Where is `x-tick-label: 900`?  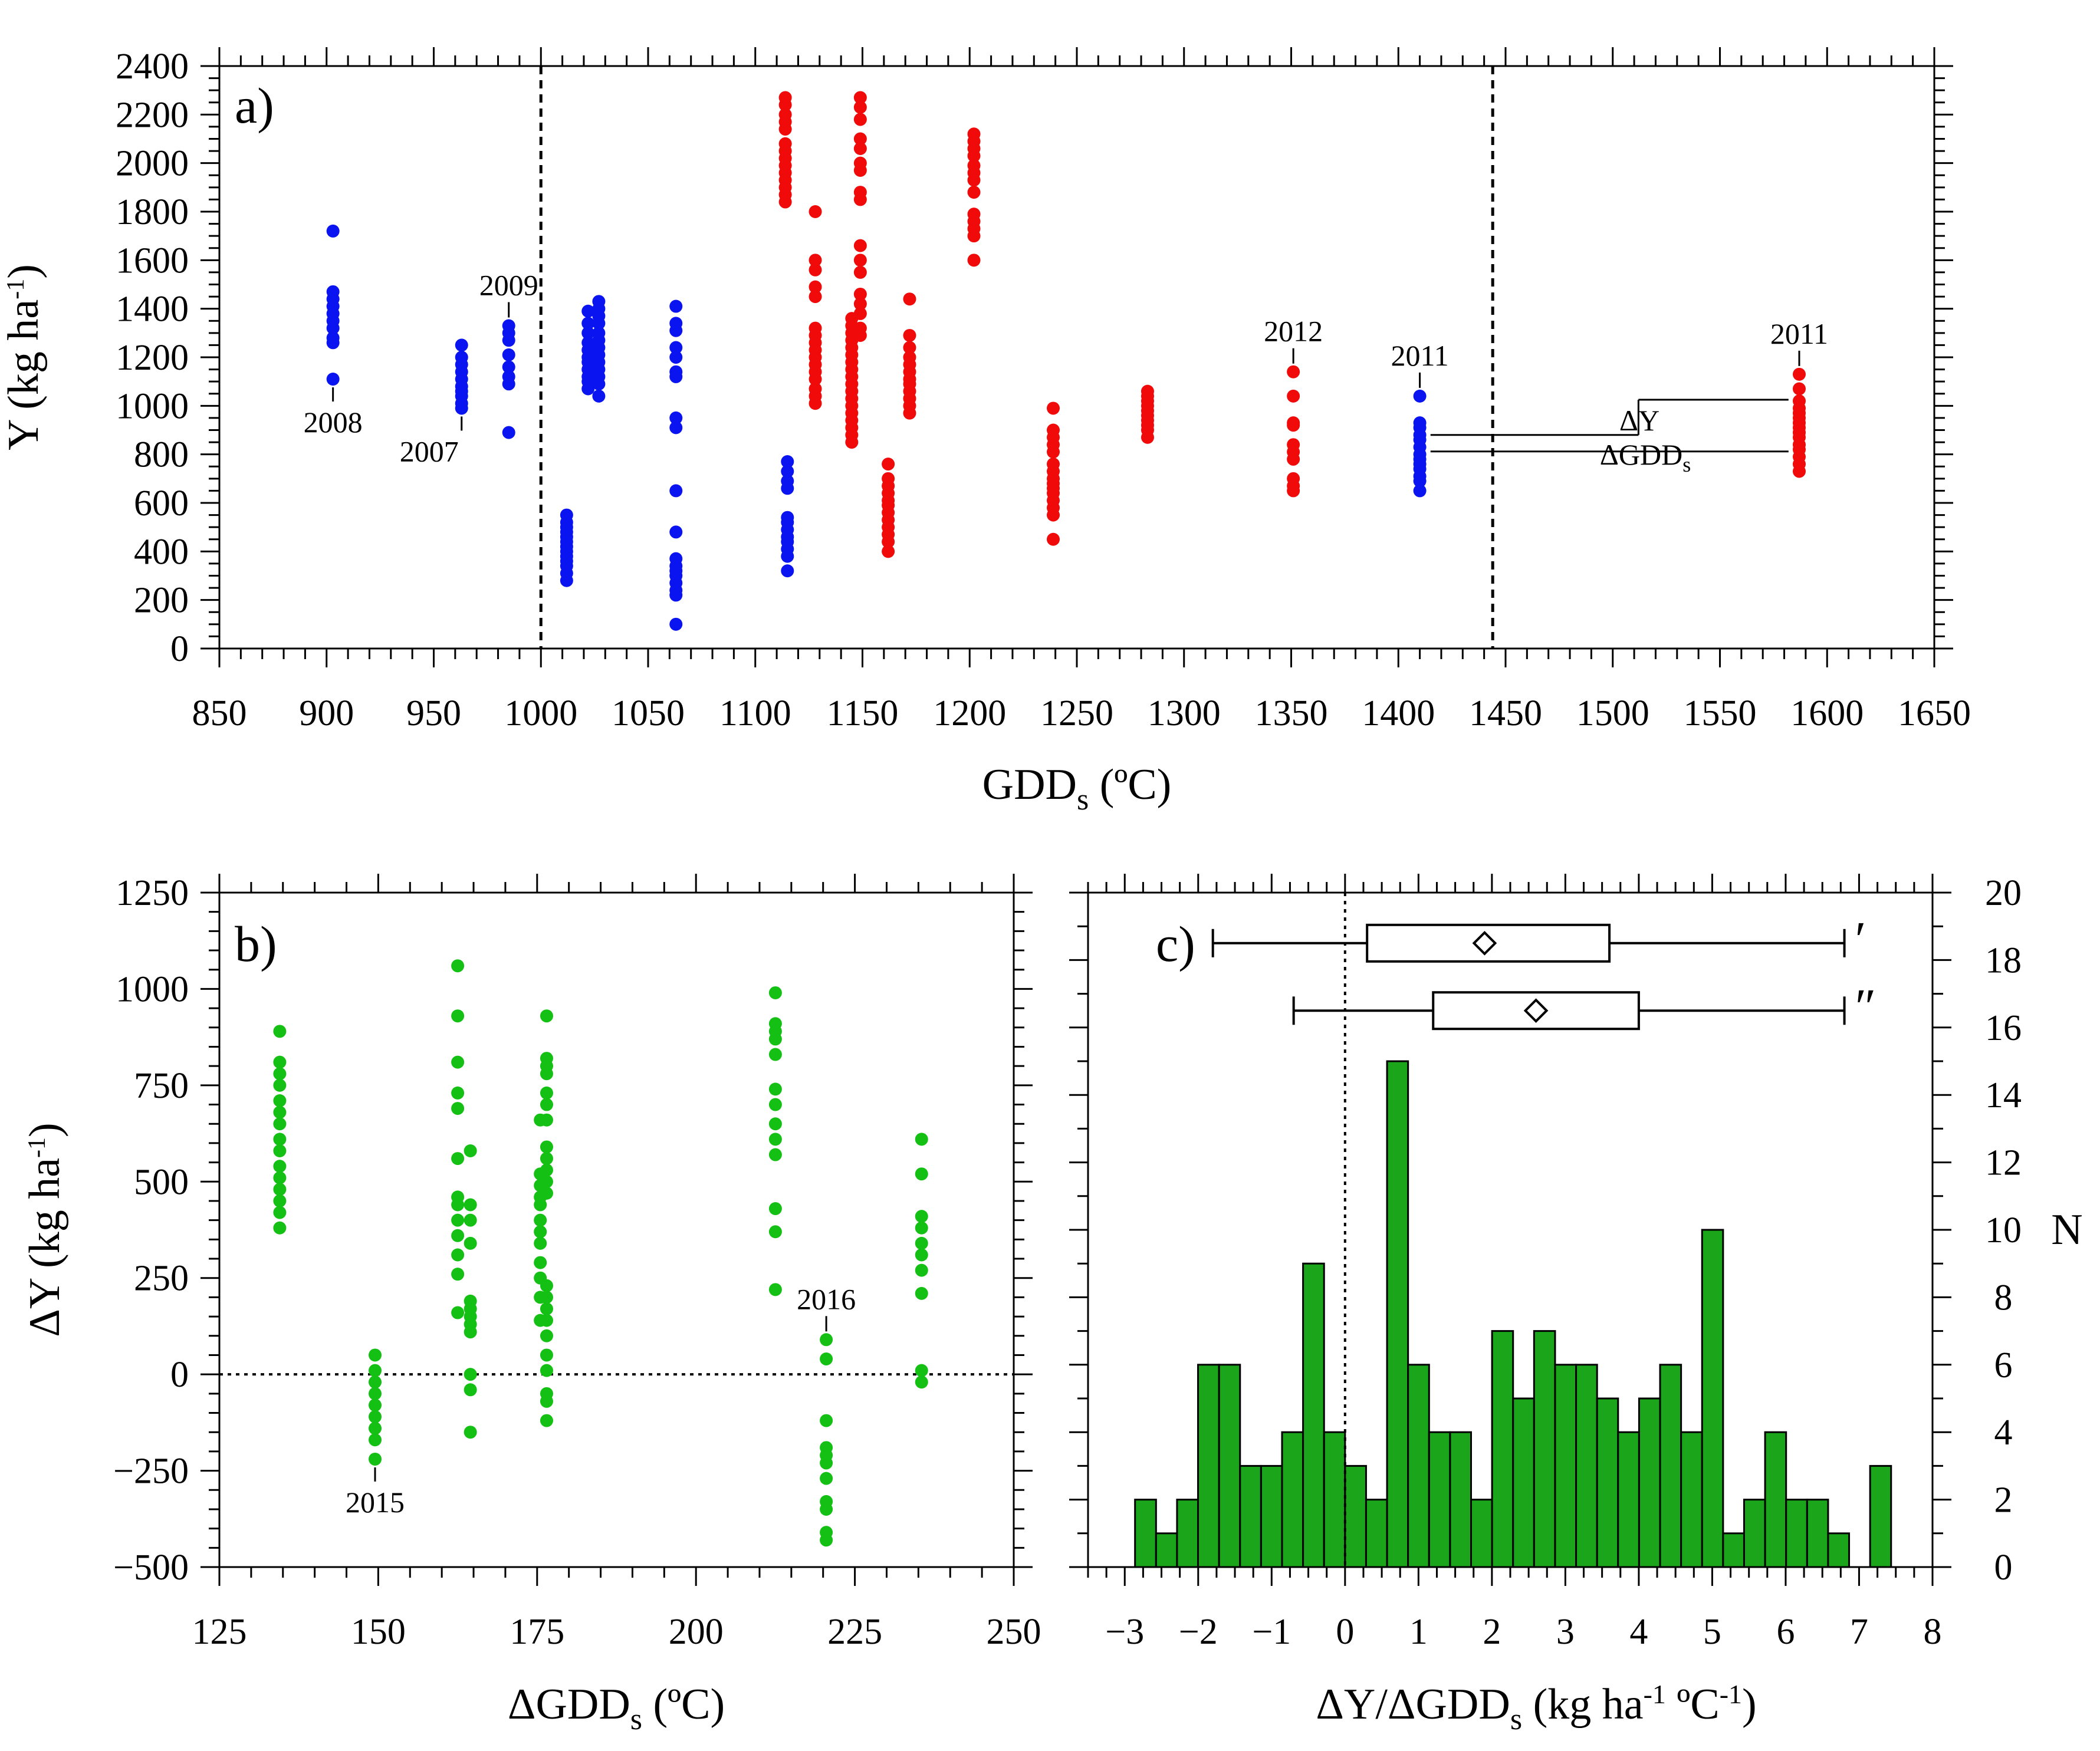
x-tick-label: 900 is located at coordinates (326, 713).